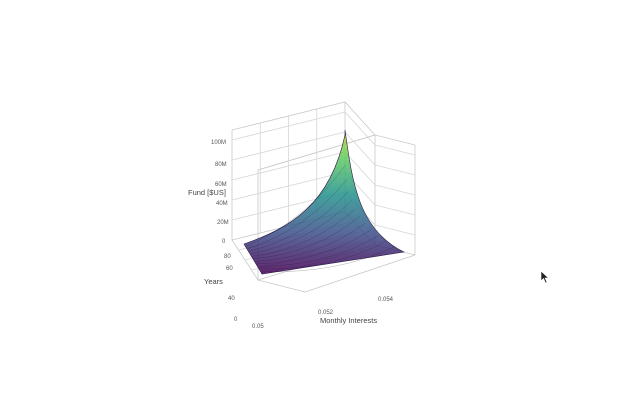  Describe the element at coordinates (207, 192) in the screenshot. I see `z-axis-title: Fund [$US]` at that location.